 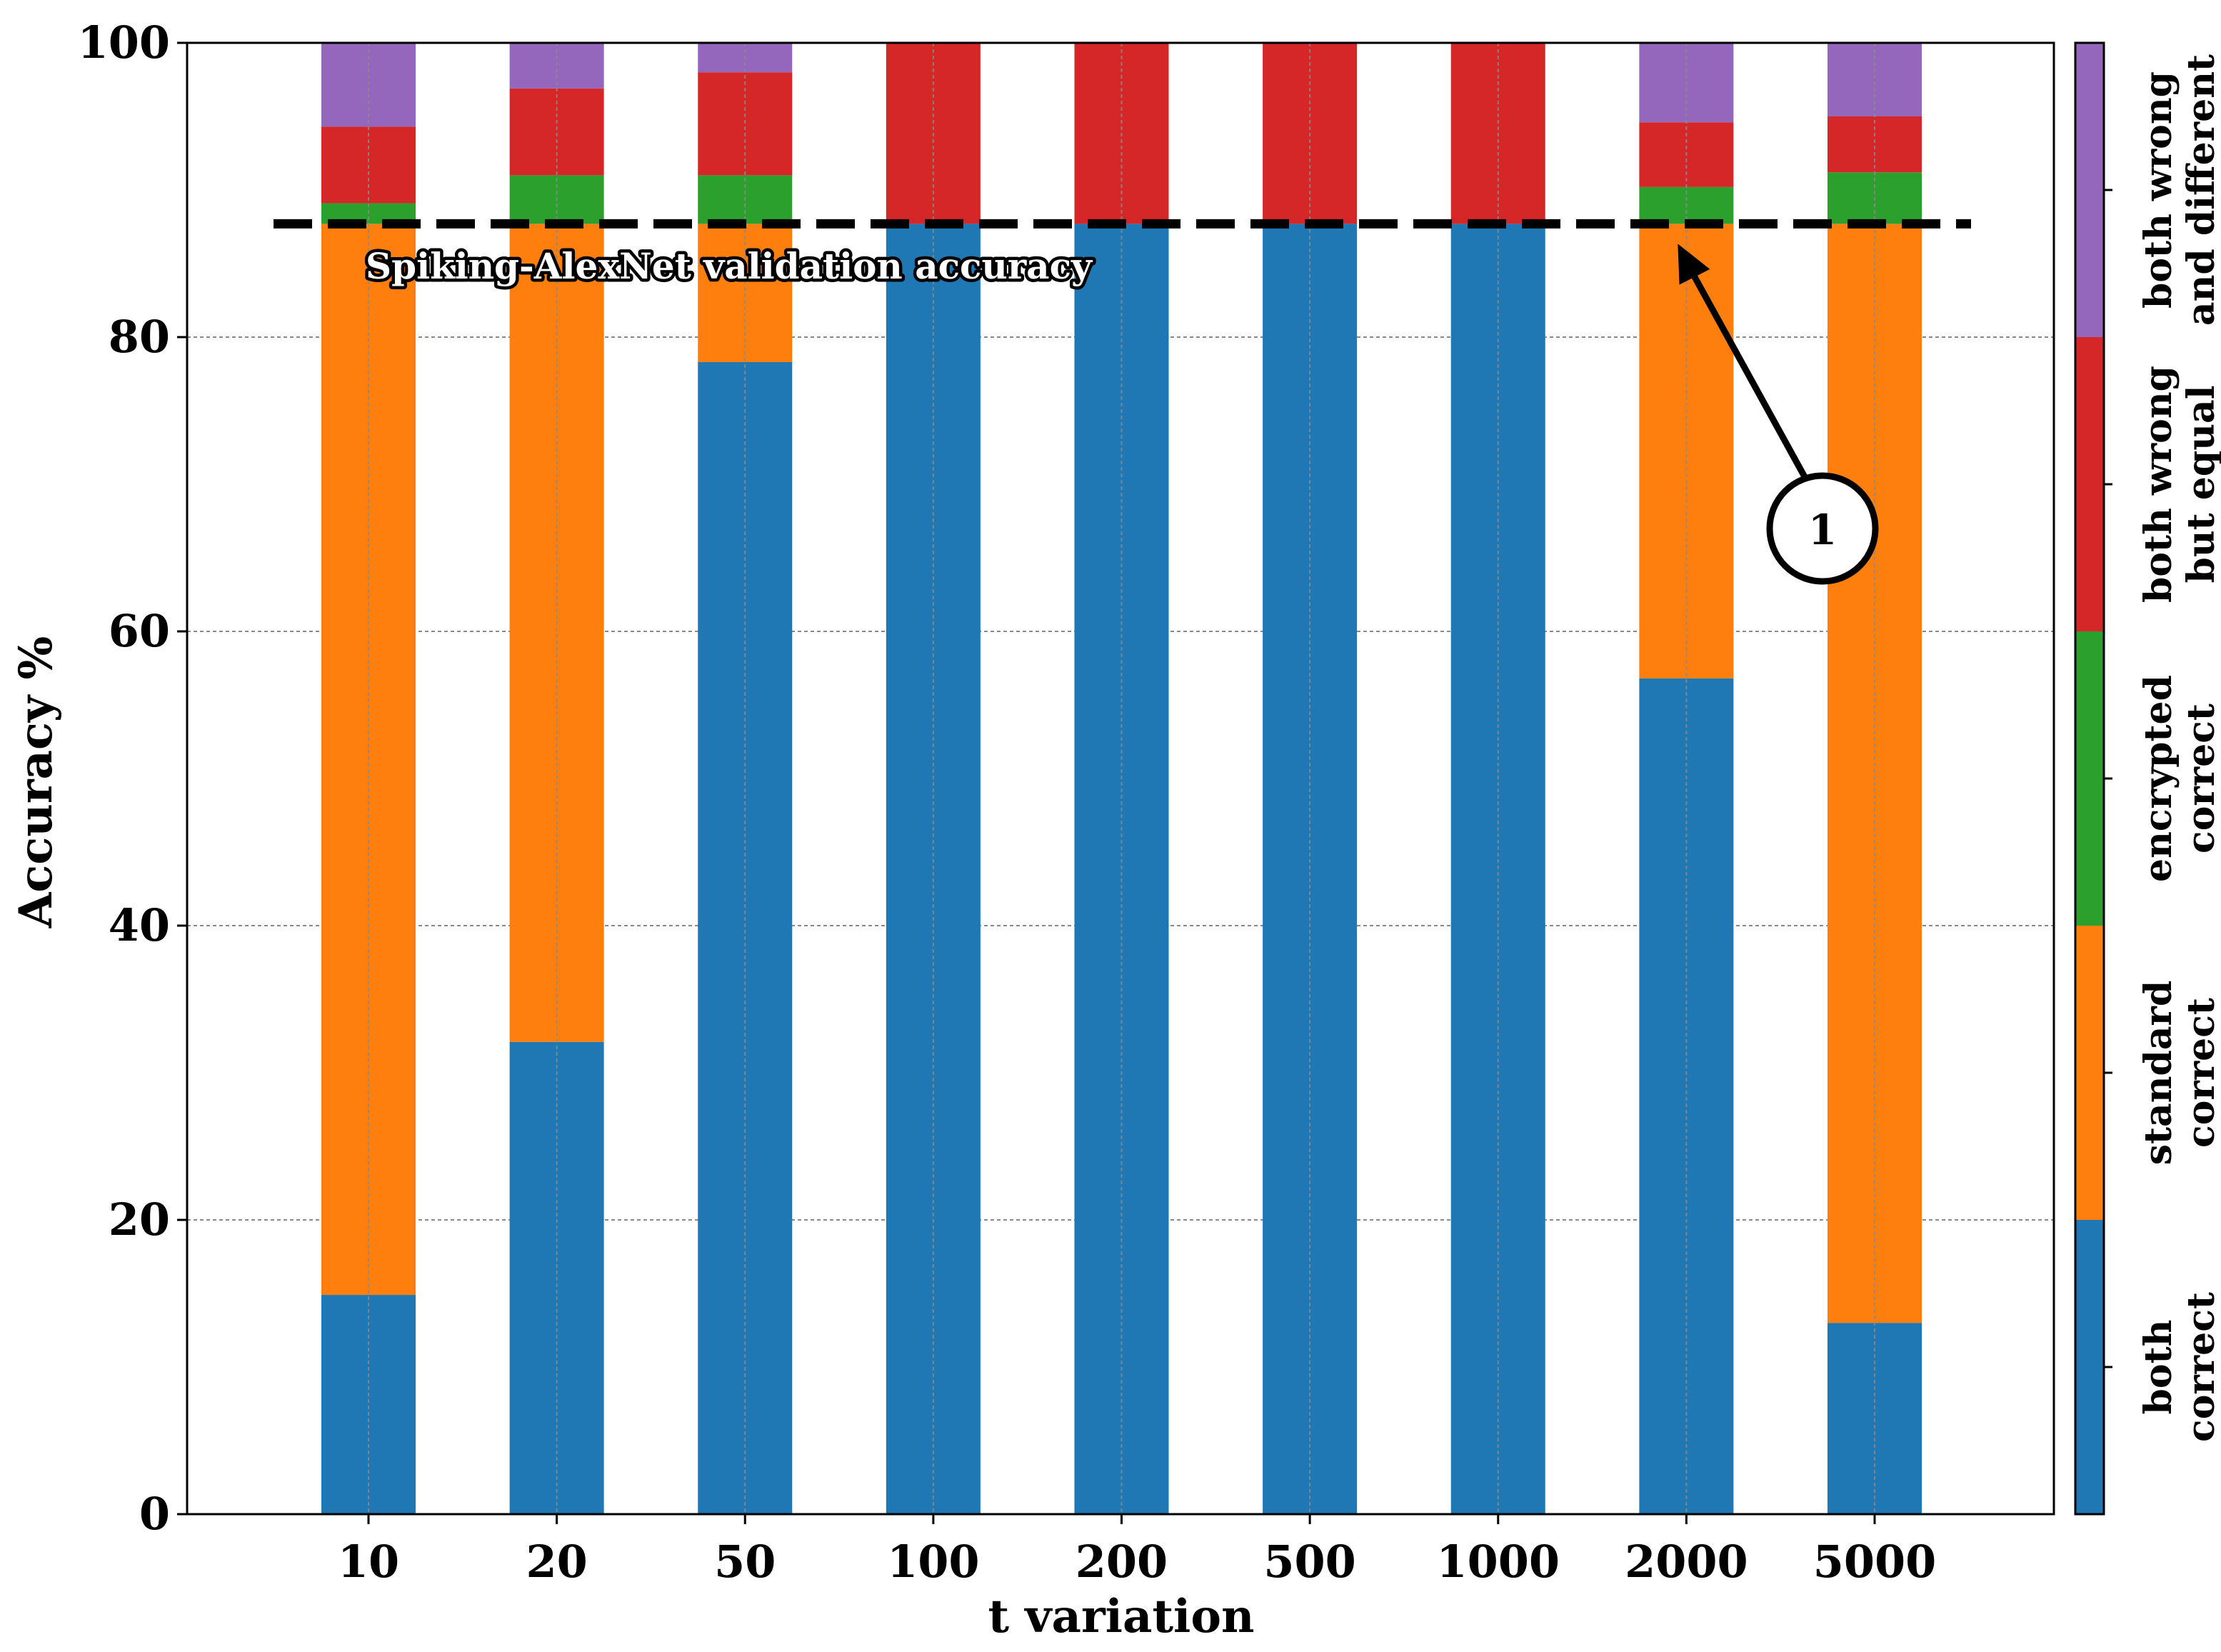 I want to click on y-tick-label: 40, so click(x=139, y=925).